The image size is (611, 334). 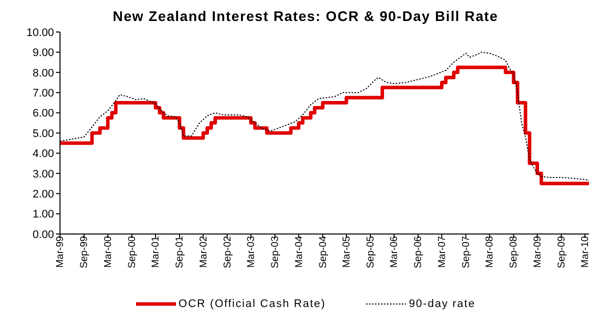 I want to click on y-tick-label: 2.00, so click(x=43, y=194).